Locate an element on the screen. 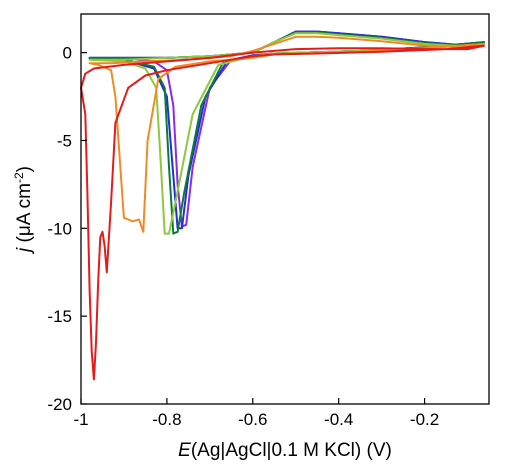 Image resolution: width=505 pixels, height=471 pixels. y-axis-label: j (μA cm-2) is located at coordinates (23, 210).